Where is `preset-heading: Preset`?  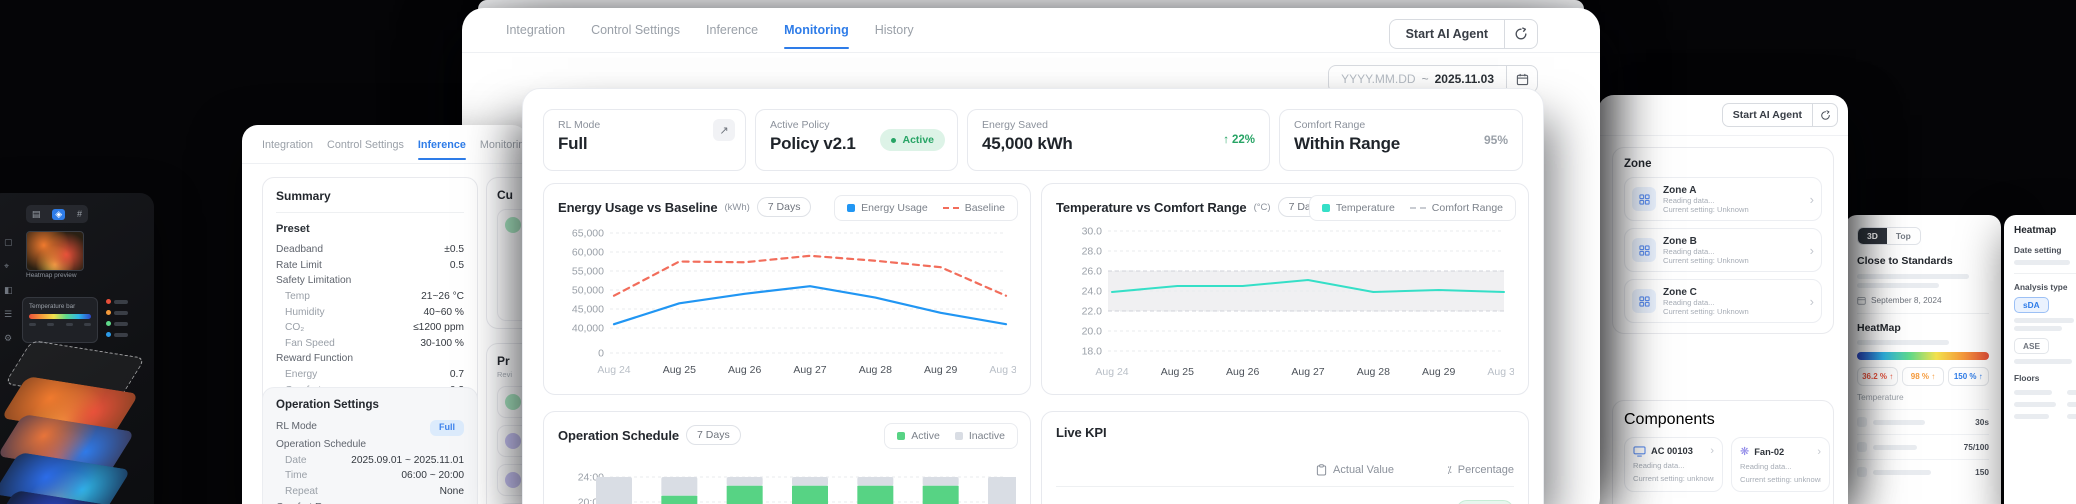
preset-heading: Preset is located at coordinates (293, 229).